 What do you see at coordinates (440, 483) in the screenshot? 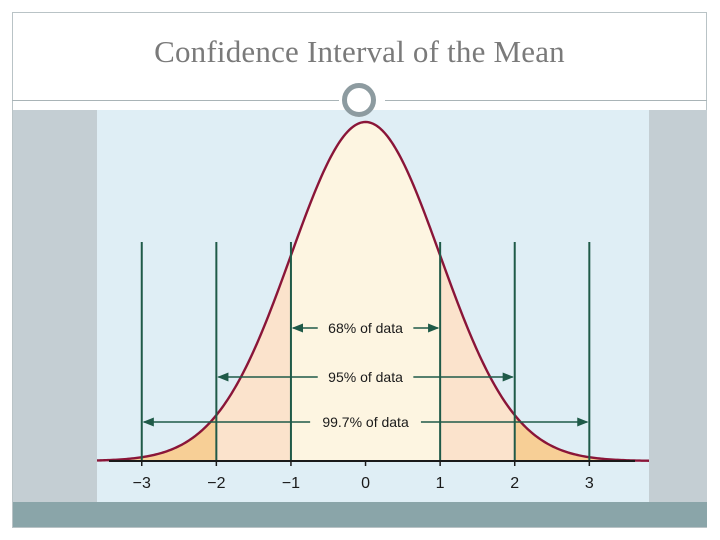
I see `x-tick-label: 1` at bounding box center [440, 483].